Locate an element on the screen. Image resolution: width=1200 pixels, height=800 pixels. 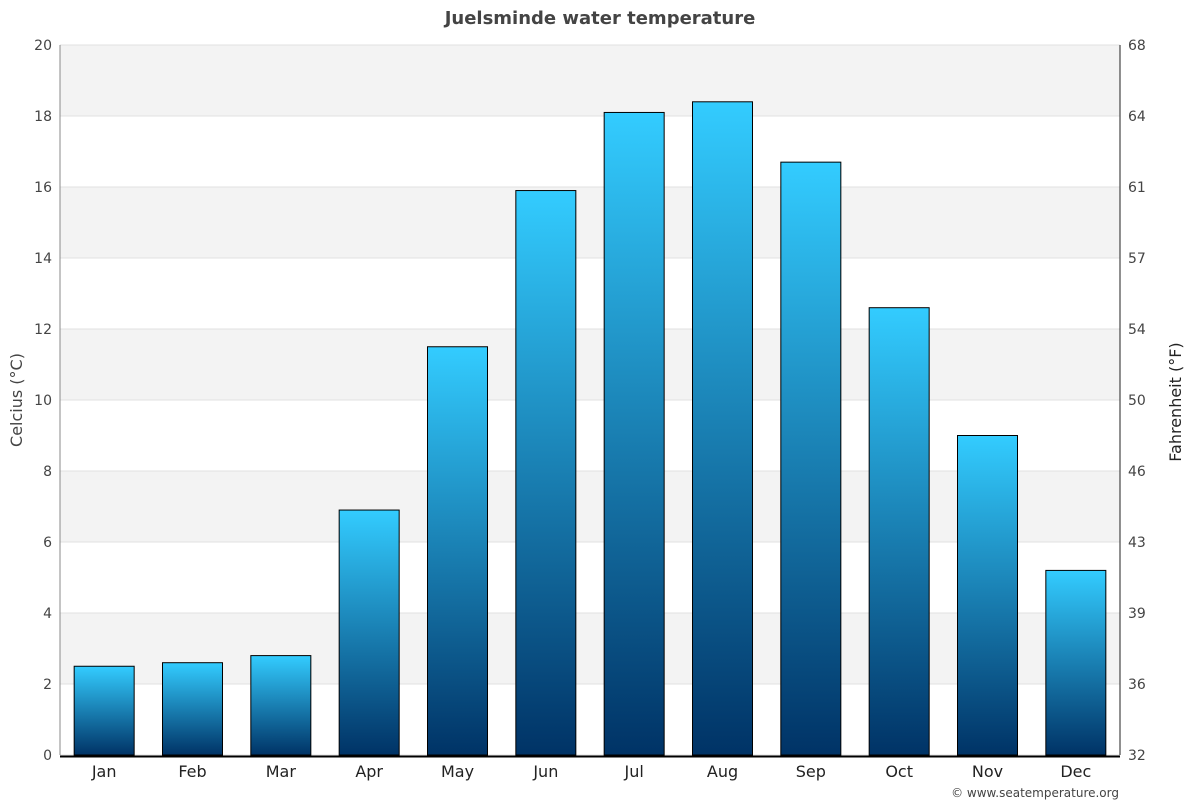
y2-tick-label: 32 is located at coordinates (1137, 756).